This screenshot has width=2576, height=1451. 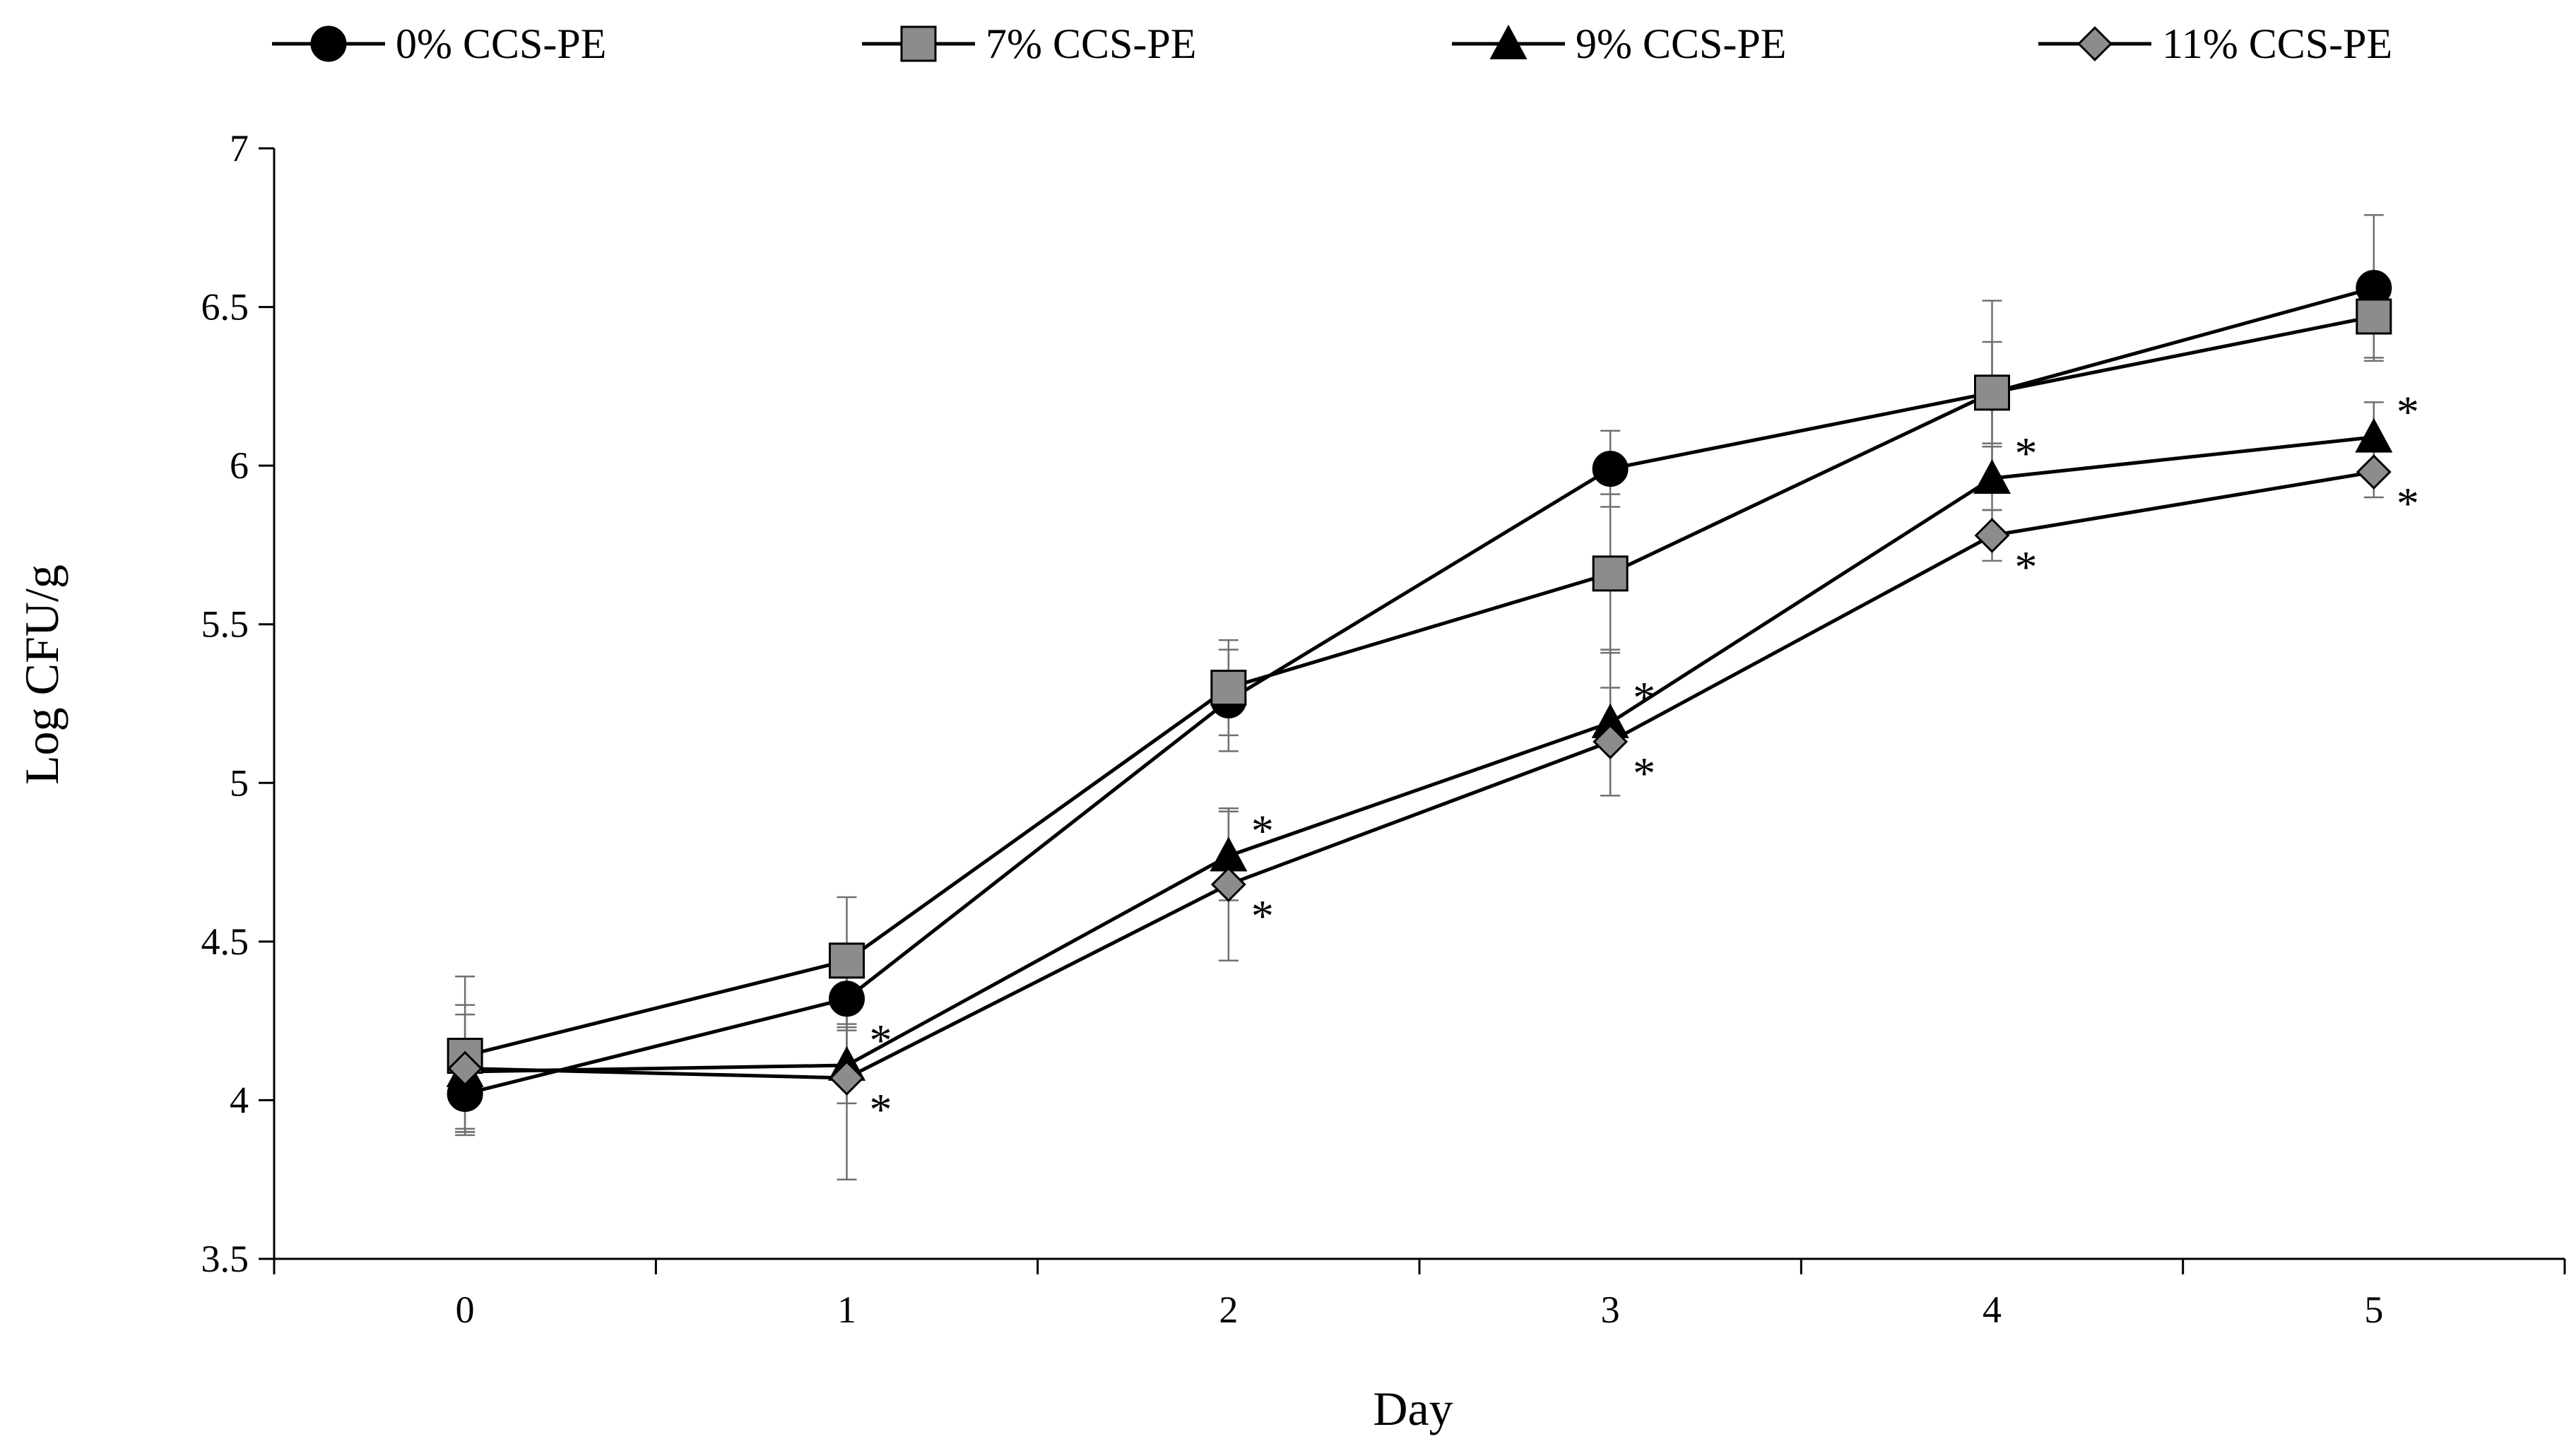 I want to click on x-tick-label: 3, so click(x=1610, y=1310).